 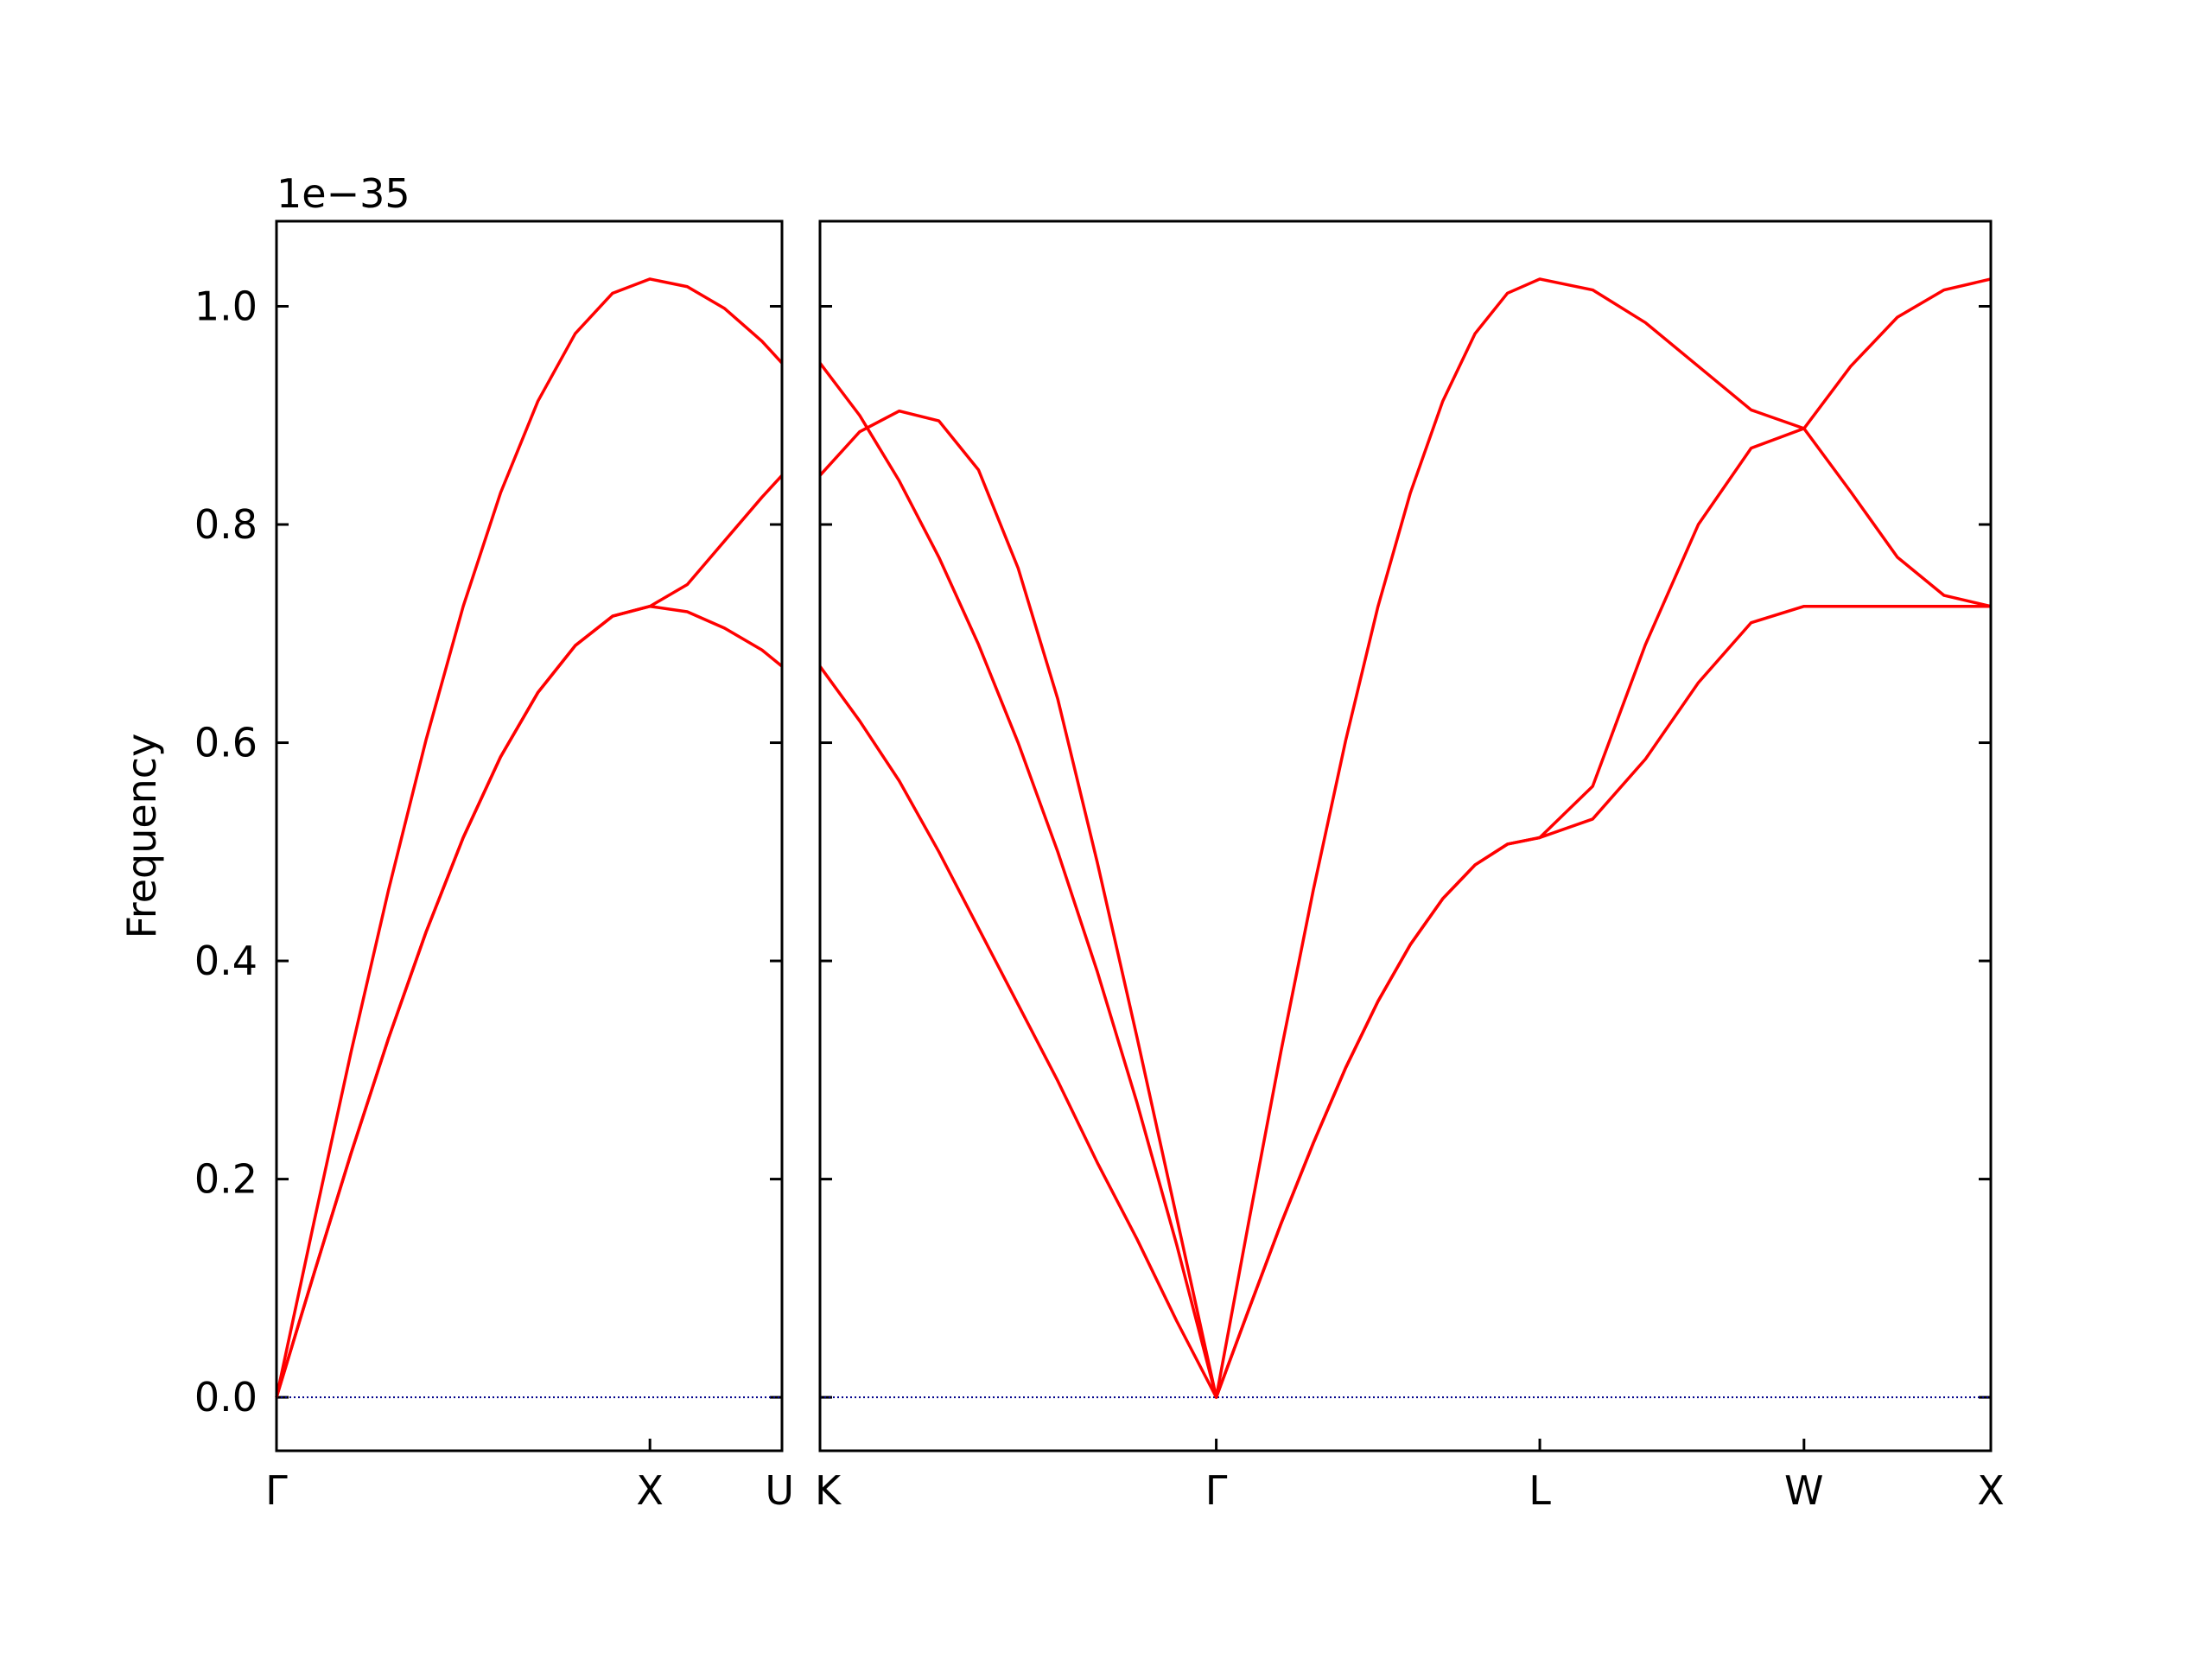 What do you see at coordinates (225, 1179) in the screenshot?
I see `y-tick-label: 0.2` at bounding box center [225, 1179].